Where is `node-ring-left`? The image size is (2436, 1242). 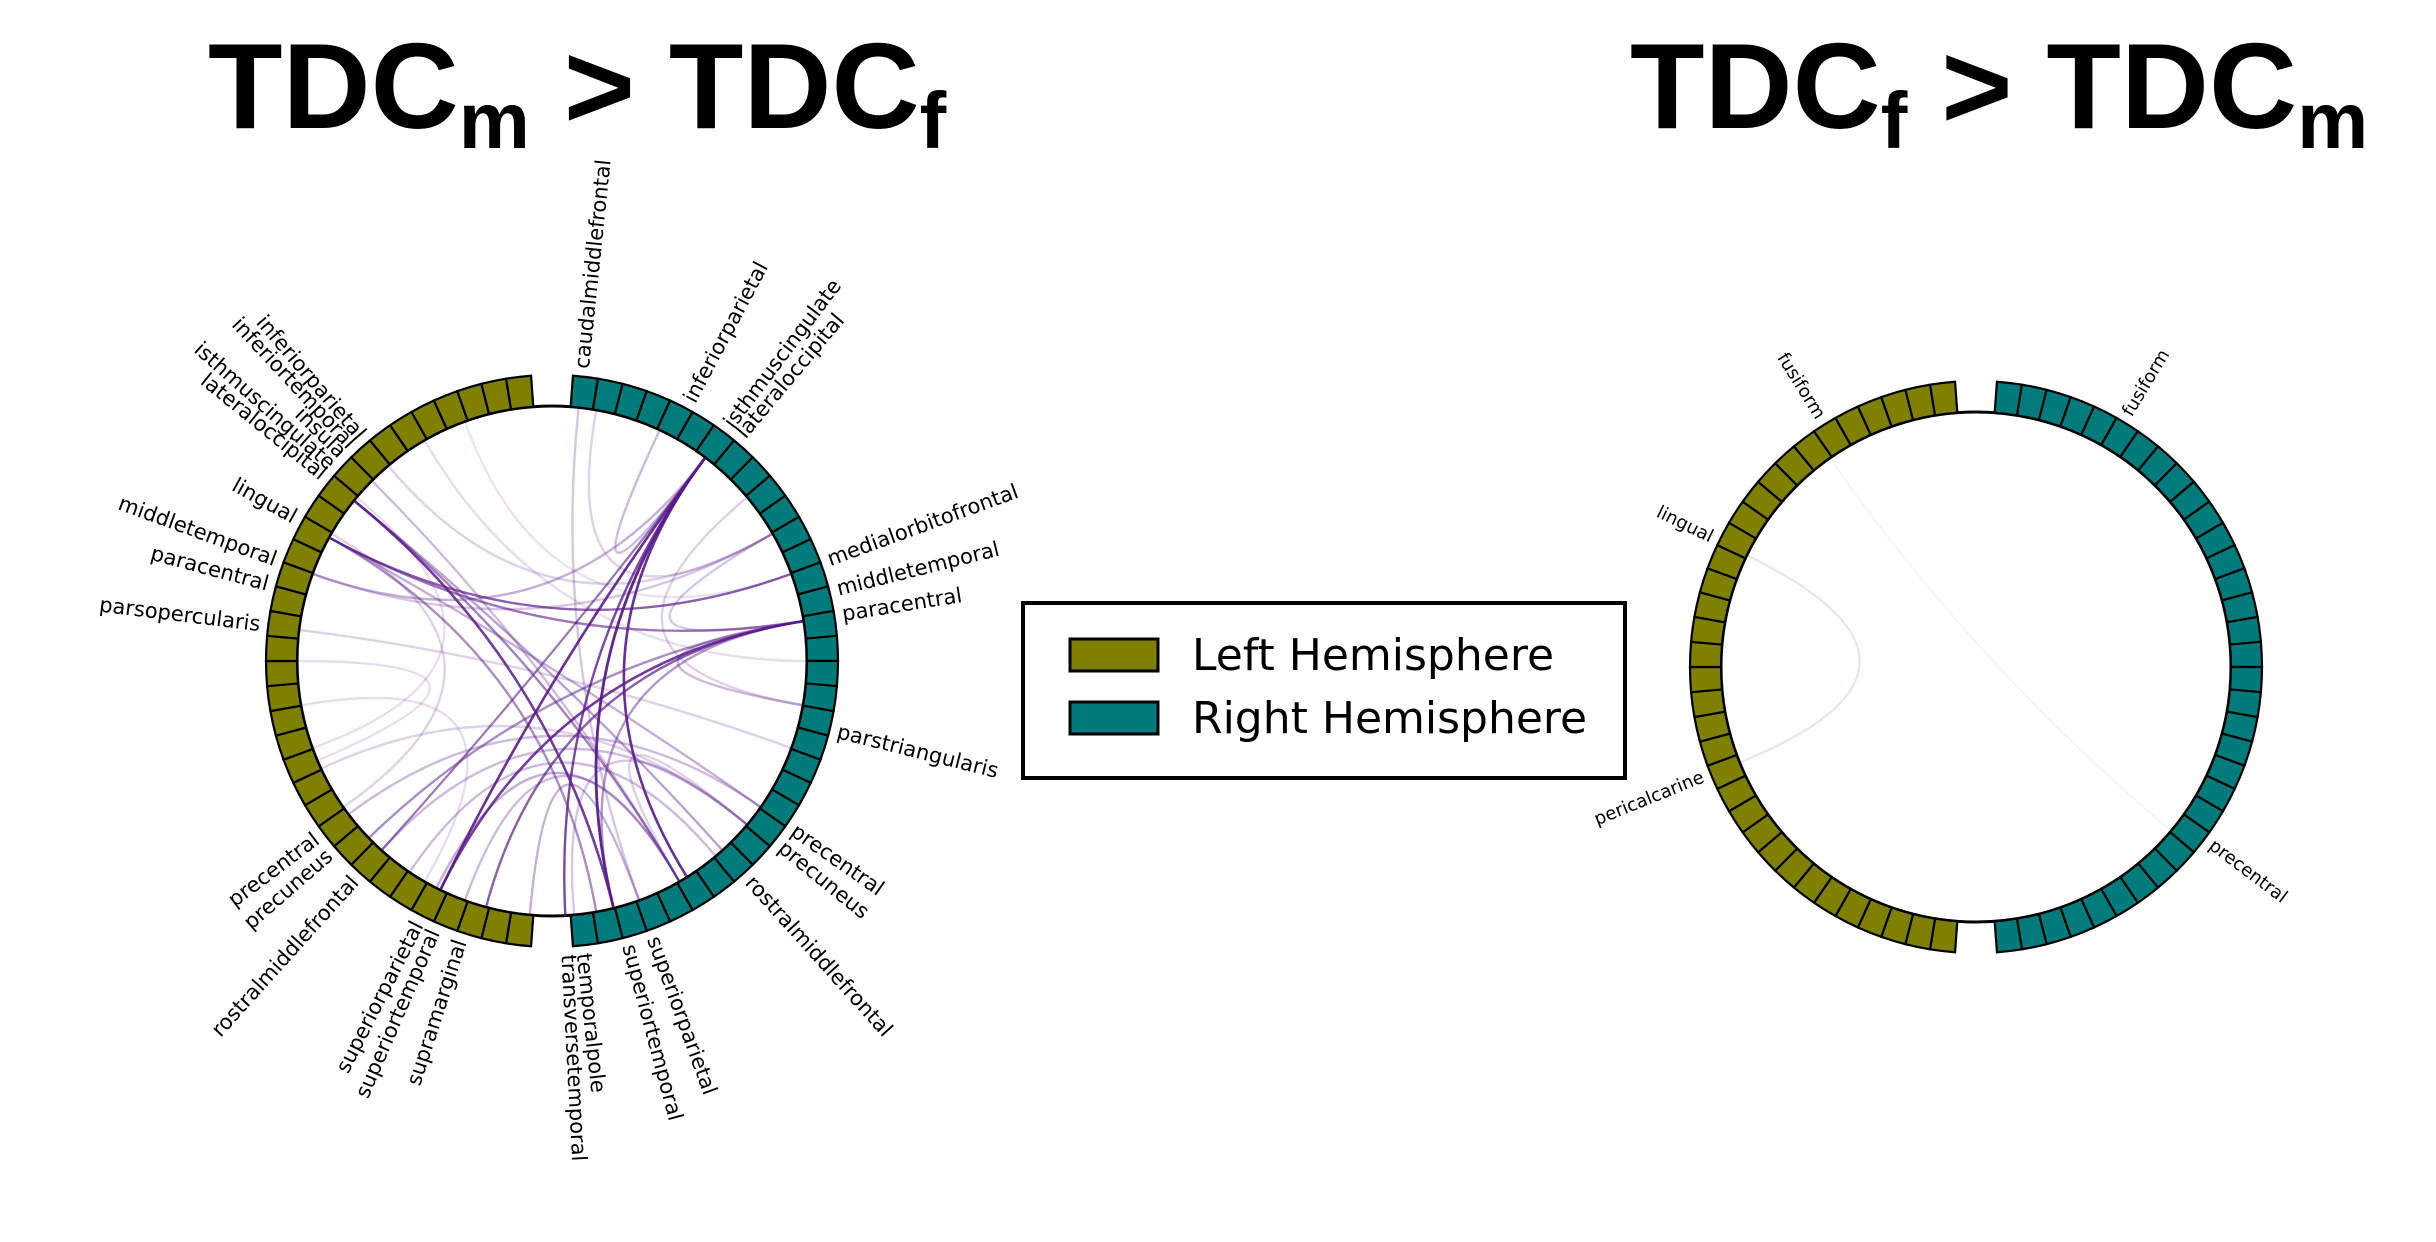
node-ring-left is located at coordinates (552, 661).